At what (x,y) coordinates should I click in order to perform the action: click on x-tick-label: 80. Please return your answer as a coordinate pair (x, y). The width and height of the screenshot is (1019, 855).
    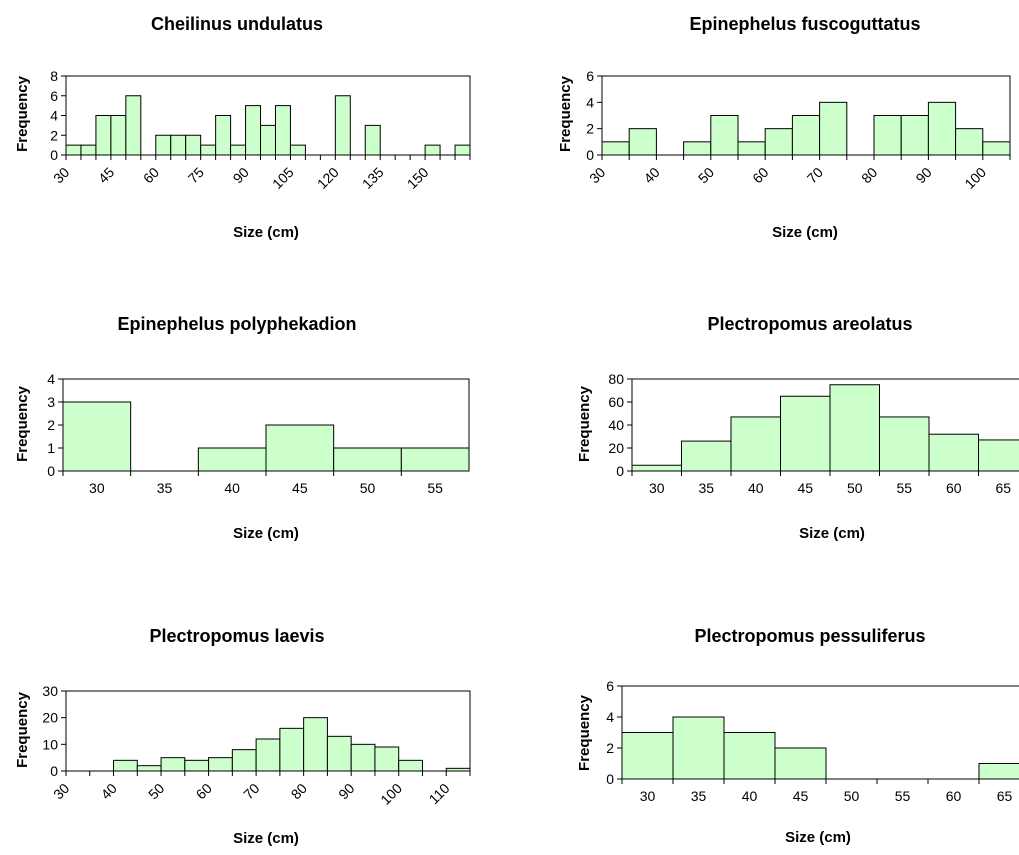
    Looking at the image, I should click on (299, 791).